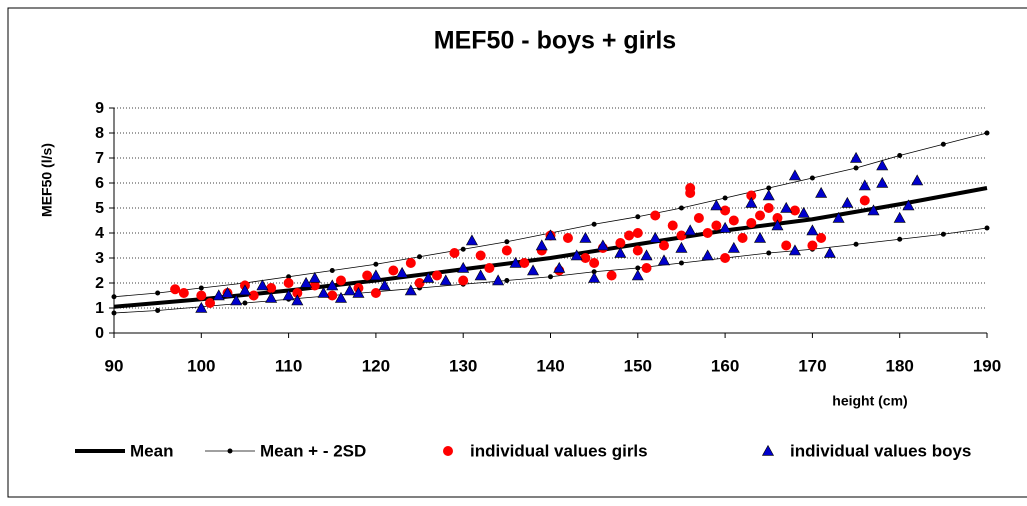  Describe the element at coordinates (559, 450) in the screenshot. I see `legend-label: individual values girls` at that location.